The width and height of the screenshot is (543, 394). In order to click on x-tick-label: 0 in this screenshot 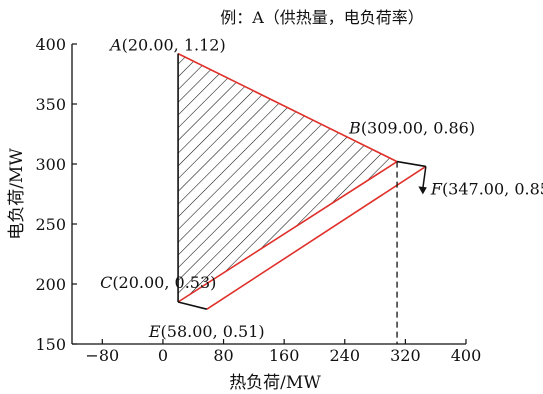, I will do `click(163, 355)`.